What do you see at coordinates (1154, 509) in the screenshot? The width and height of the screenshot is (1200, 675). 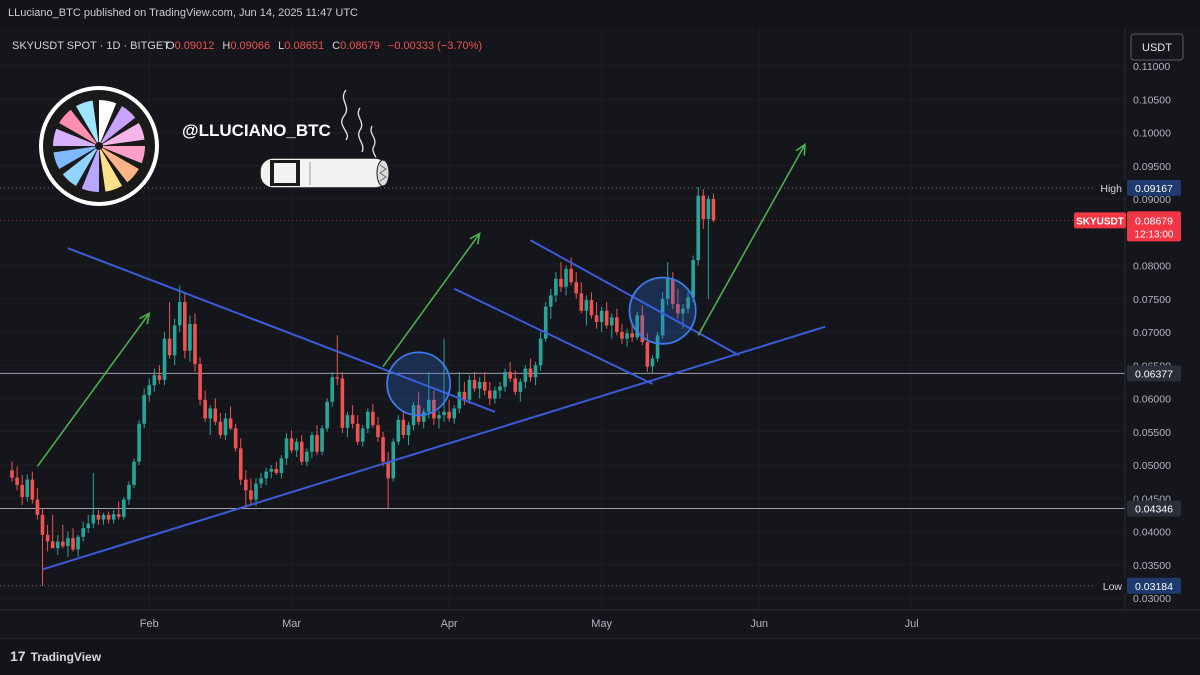 I see `level-price: 0.04346` at bounding box center [1154, 509].